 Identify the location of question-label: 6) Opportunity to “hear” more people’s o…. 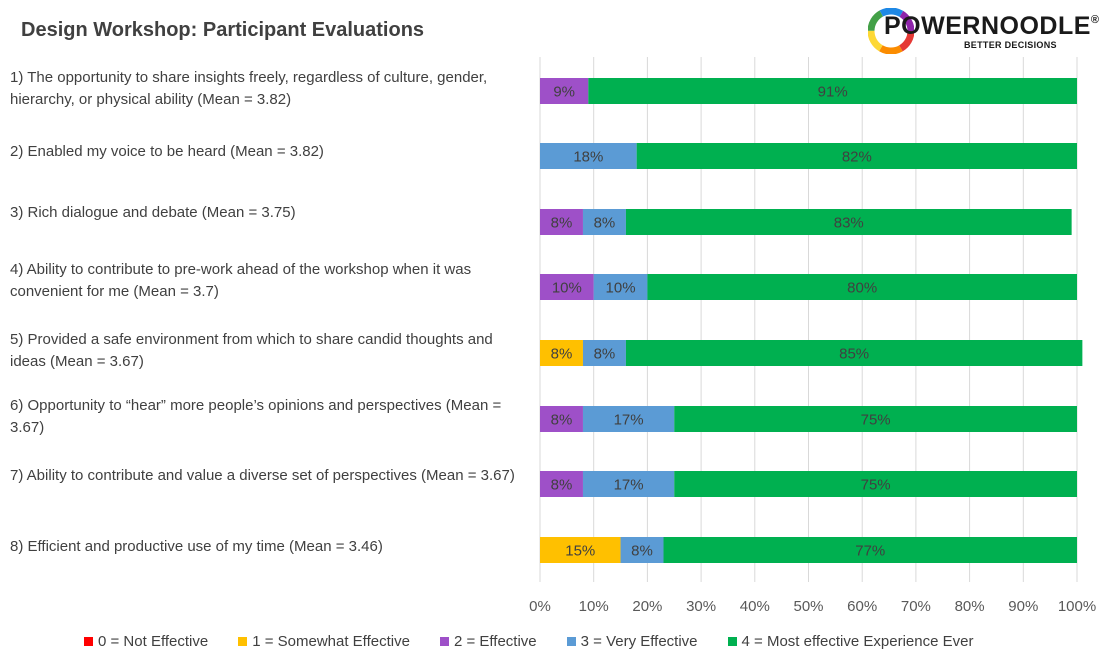
(256, 416).